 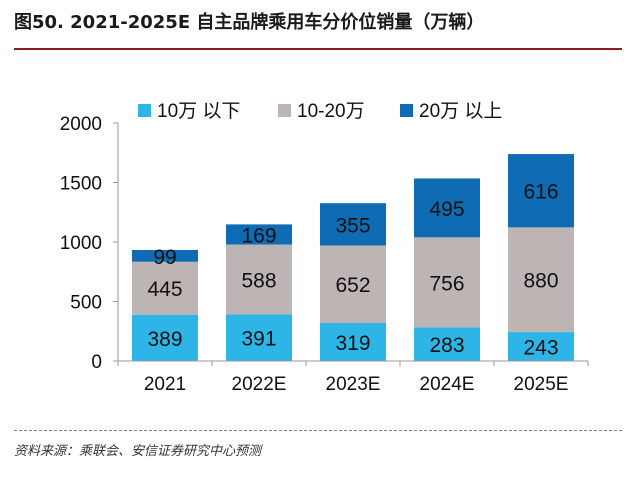 I want to click on bar-value-label: 355, so click(x=352, y=225).